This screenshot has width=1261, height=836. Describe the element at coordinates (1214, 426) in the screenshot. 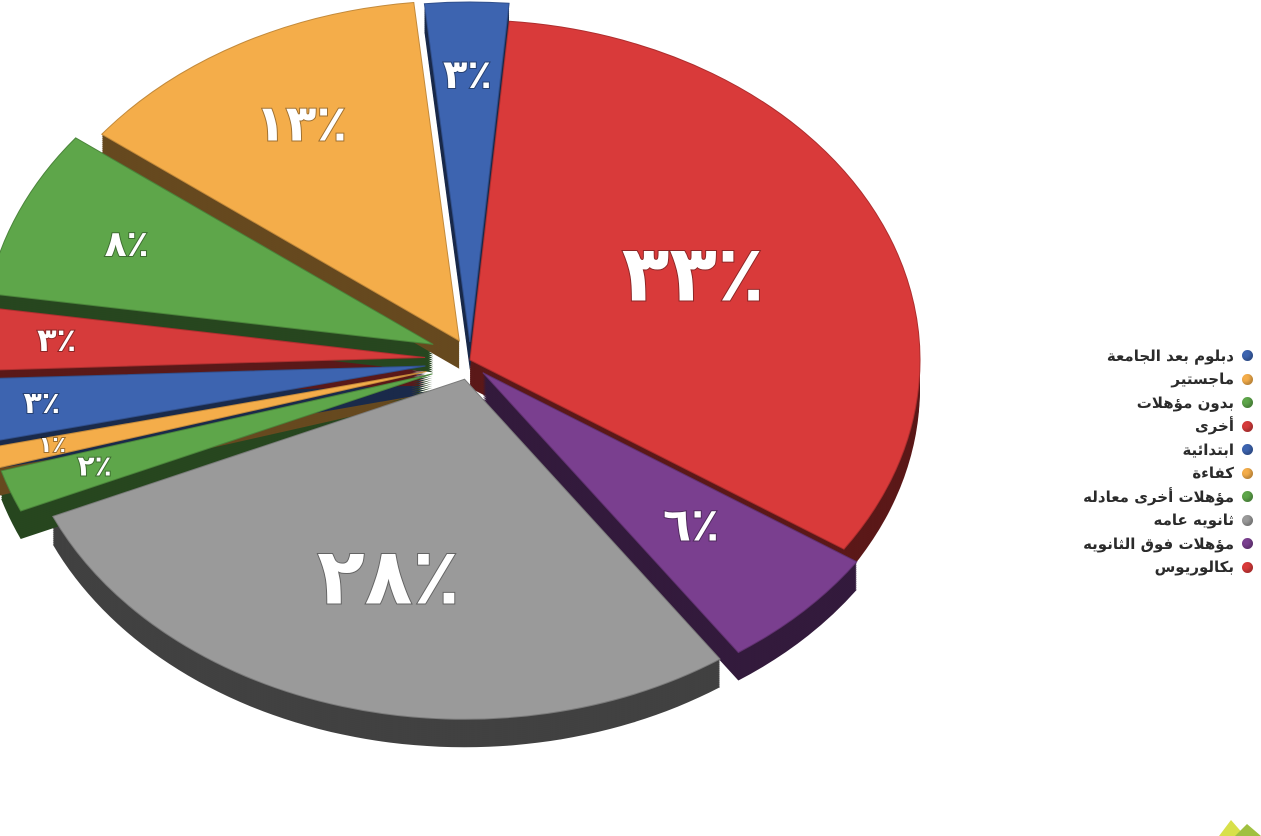

I see `legend-label: أخرى` at that location.